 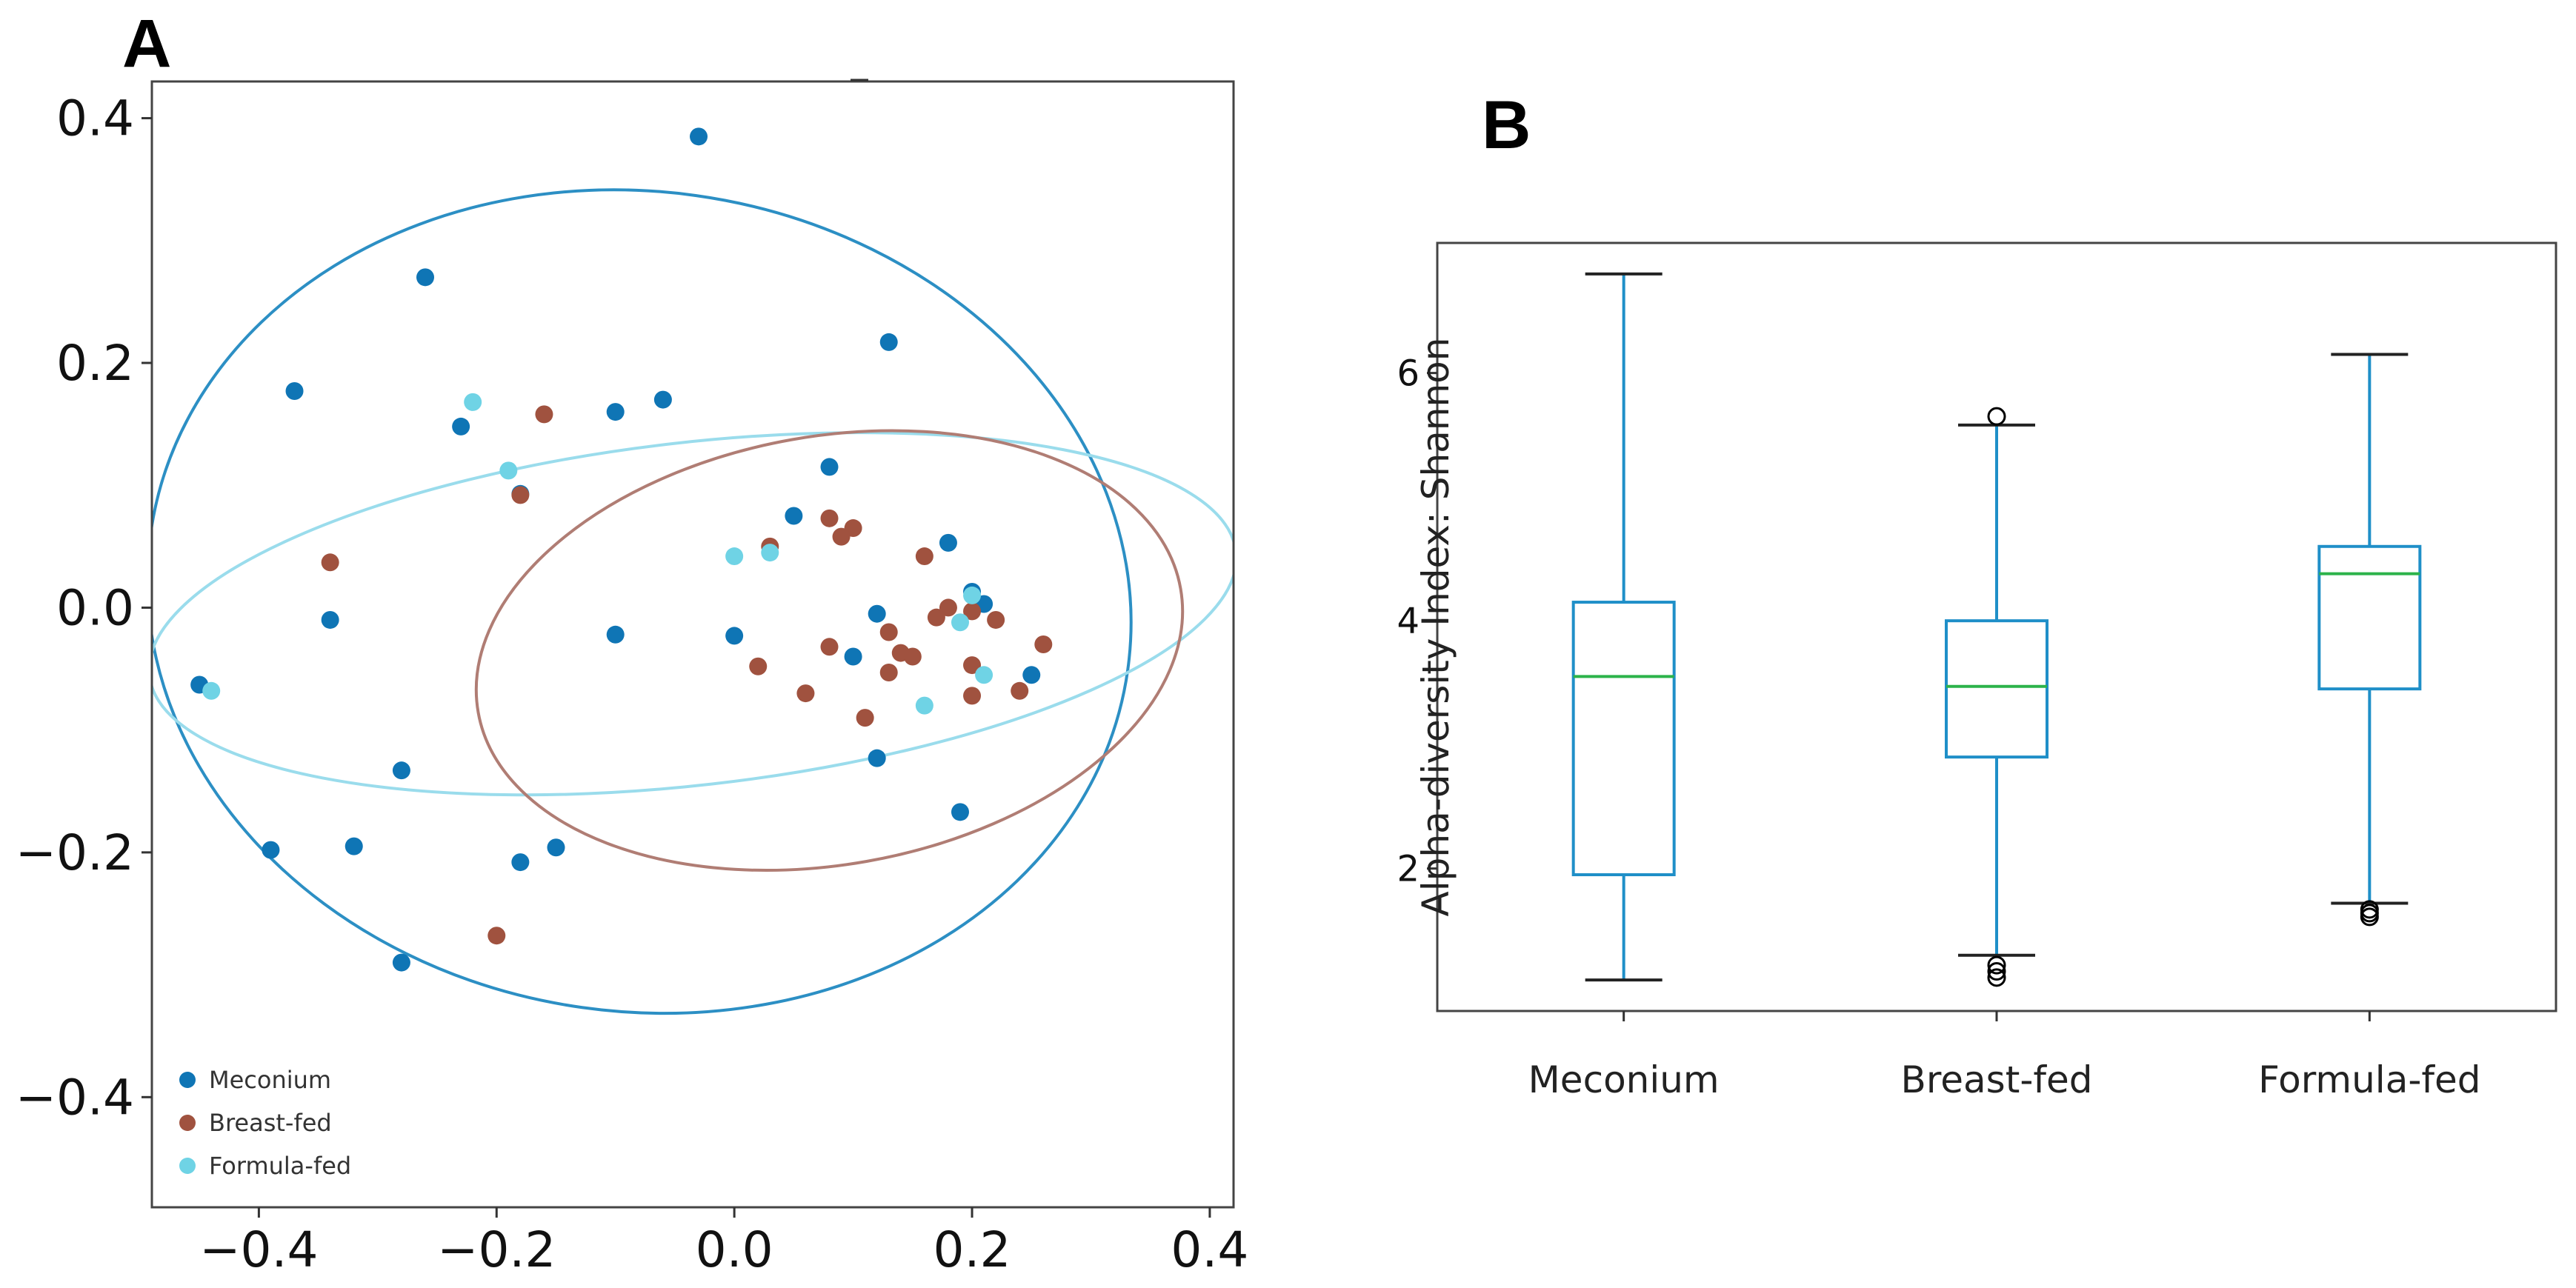 What do you see at coordinates (1408, 869) in the screenshot?
I see `y-tick-label: 2` at bounding box center [1408, 869].